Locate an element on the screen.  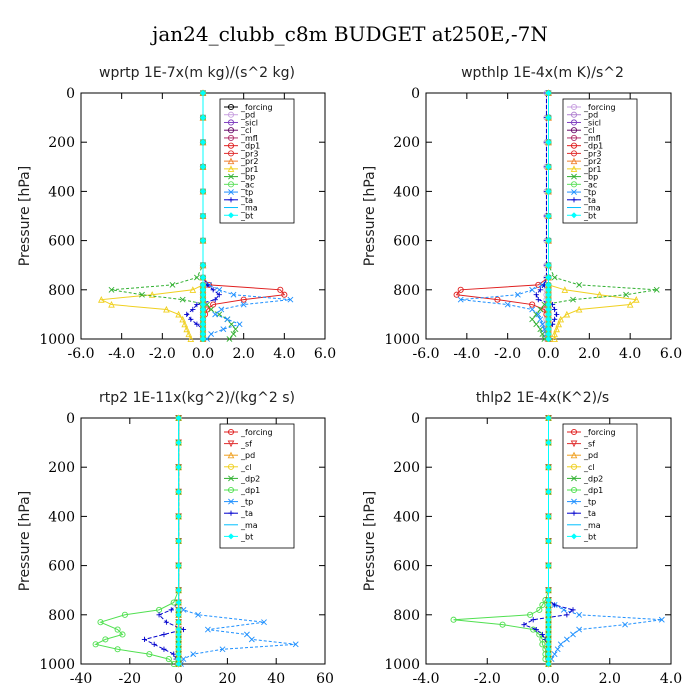
x-tick-label: 20 is located at coordinates (227, 679).